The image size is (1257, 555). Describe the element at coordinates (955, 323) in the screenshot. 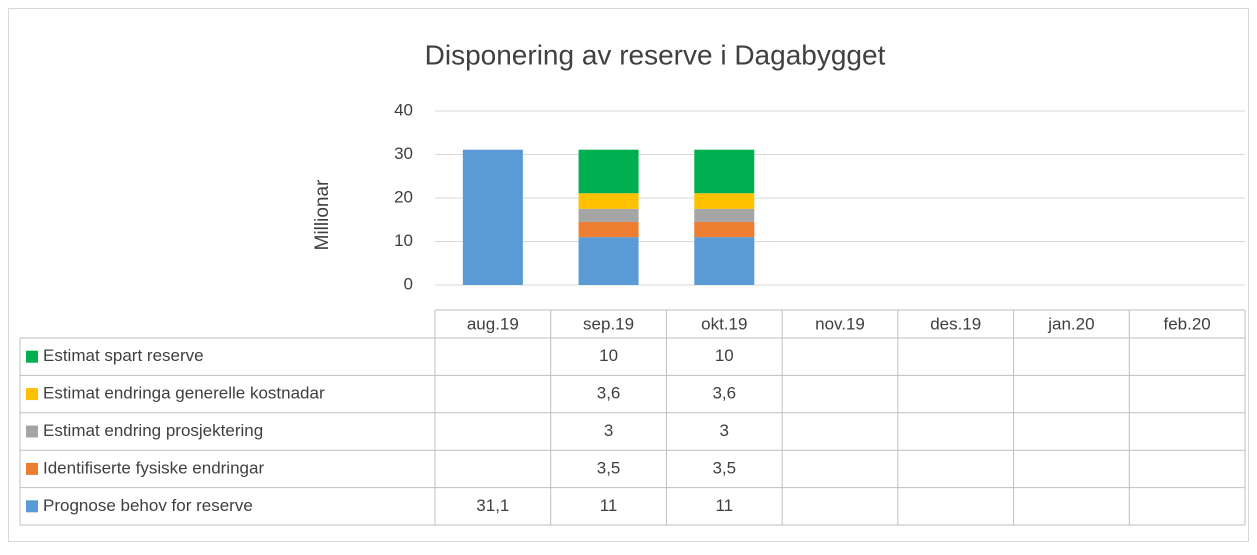

I see `x-tick-label: des.19` at that location.